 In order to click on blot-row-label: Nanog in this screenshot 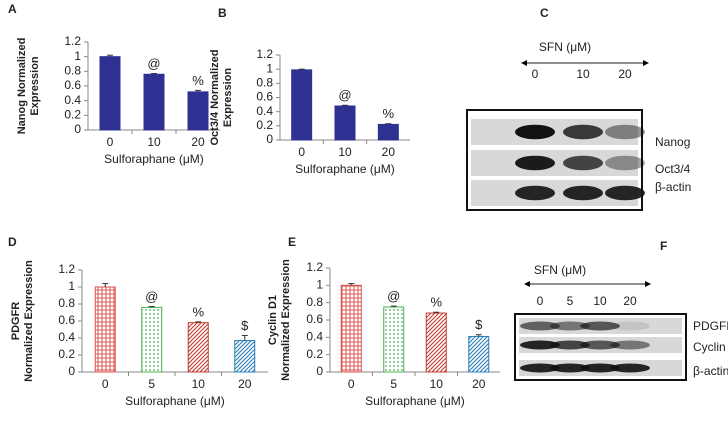, I will do `click(672, 142)`.